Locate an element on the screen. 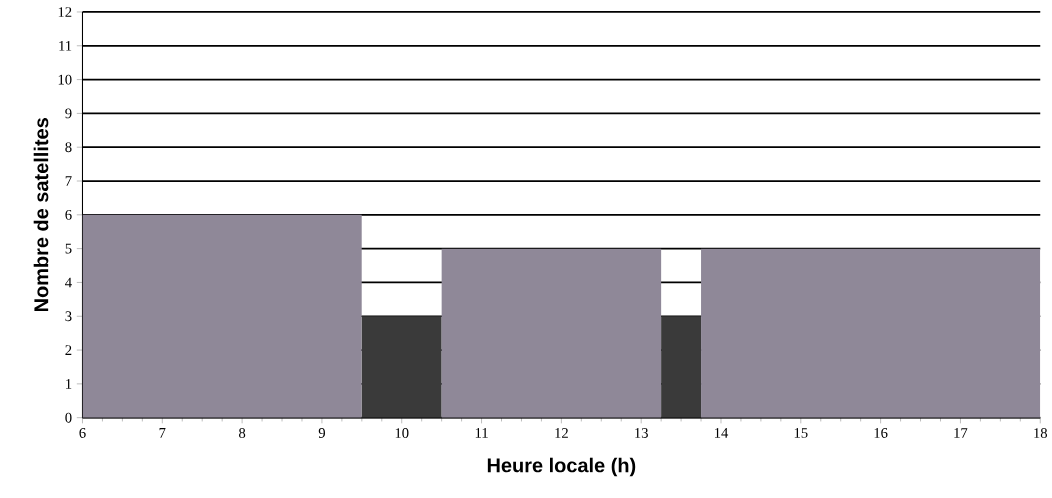  y-tick-label: 3 is located at coordinates (68, 316).